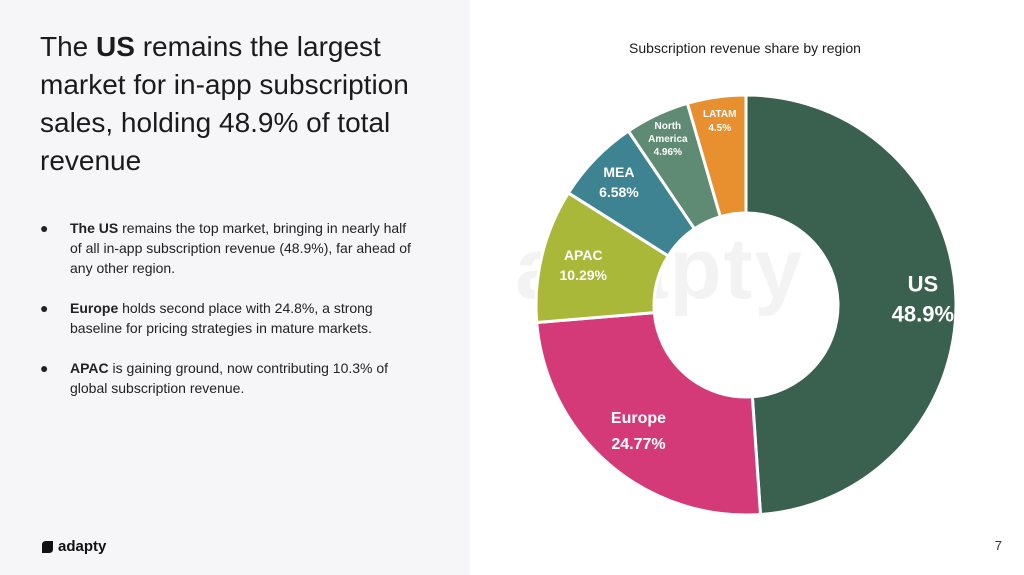 The width and height of the screenshot is (1024, 575). I want to click on logo-text: adapty, so click(82, 546).